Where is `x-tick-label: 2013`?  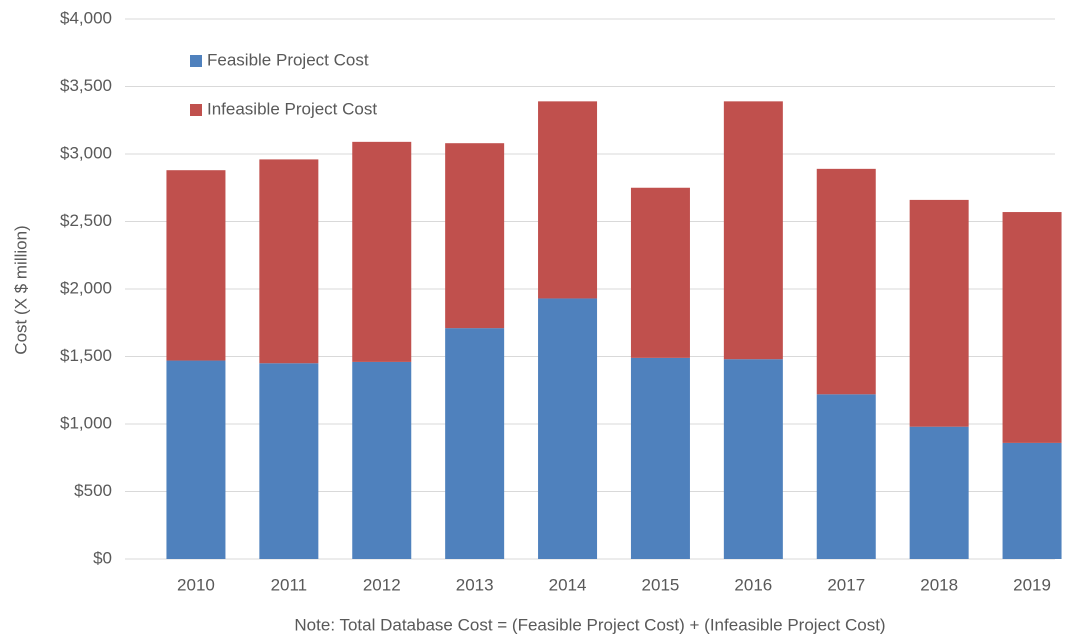 x-tick-label: 2013 is located at coordinates (475, 584).